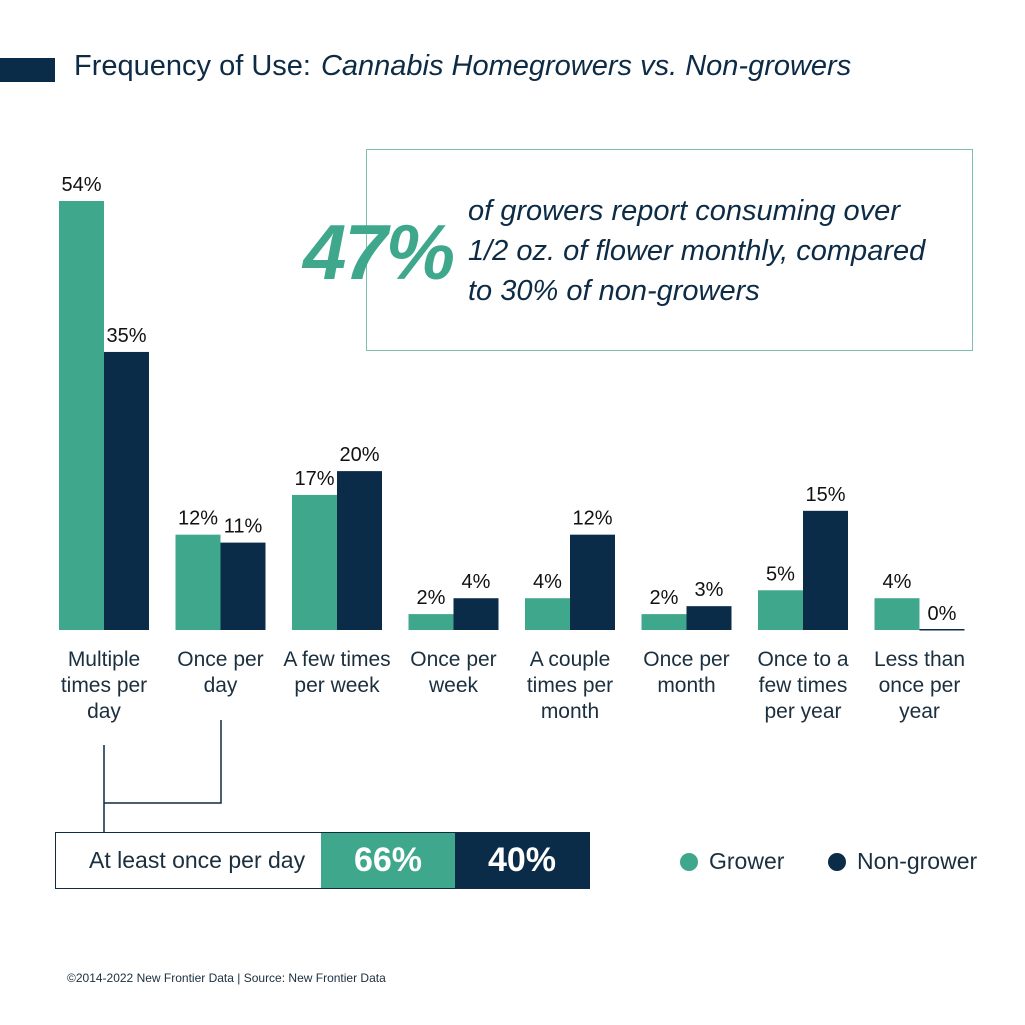 The height and width of the screenshot is (1025, 1025). I want to click on data-label-grower-3: 2%, so click(431, 598).